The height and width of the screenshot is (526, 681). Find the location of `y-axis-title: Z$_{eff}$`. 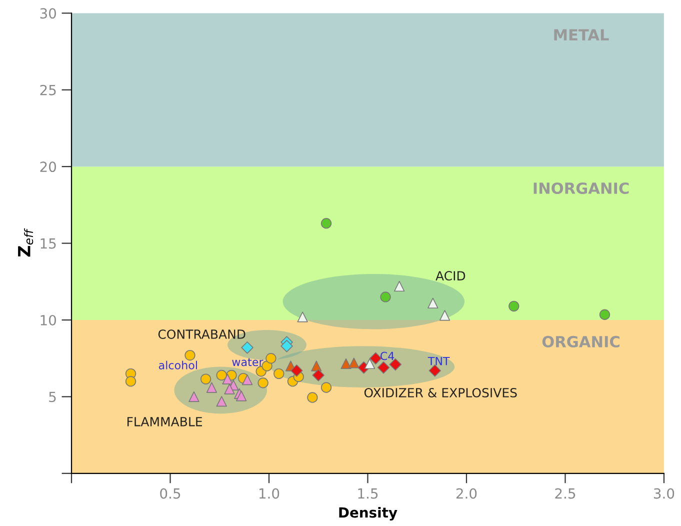

y-axis-title: Z$_{eff}$ is located at coordinates (26, 242).